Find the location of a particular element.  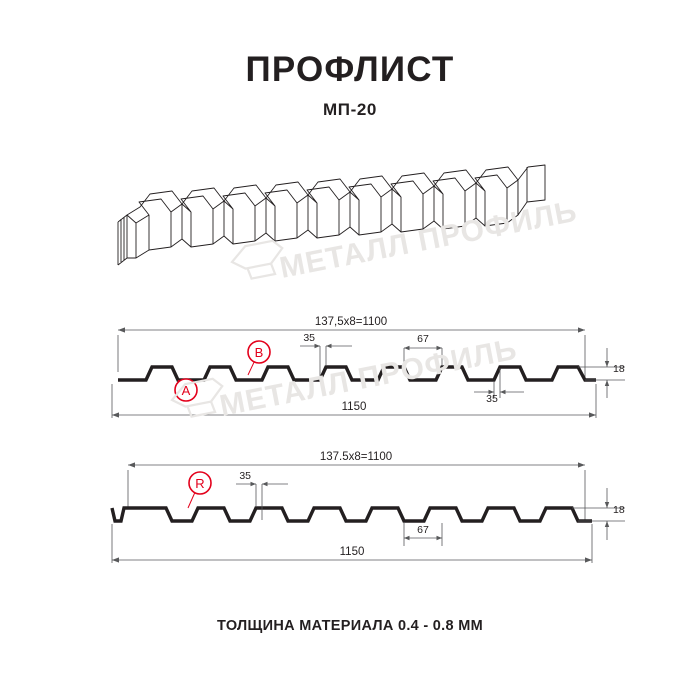

dim-67-top-group is located at coordinates (423, 356).